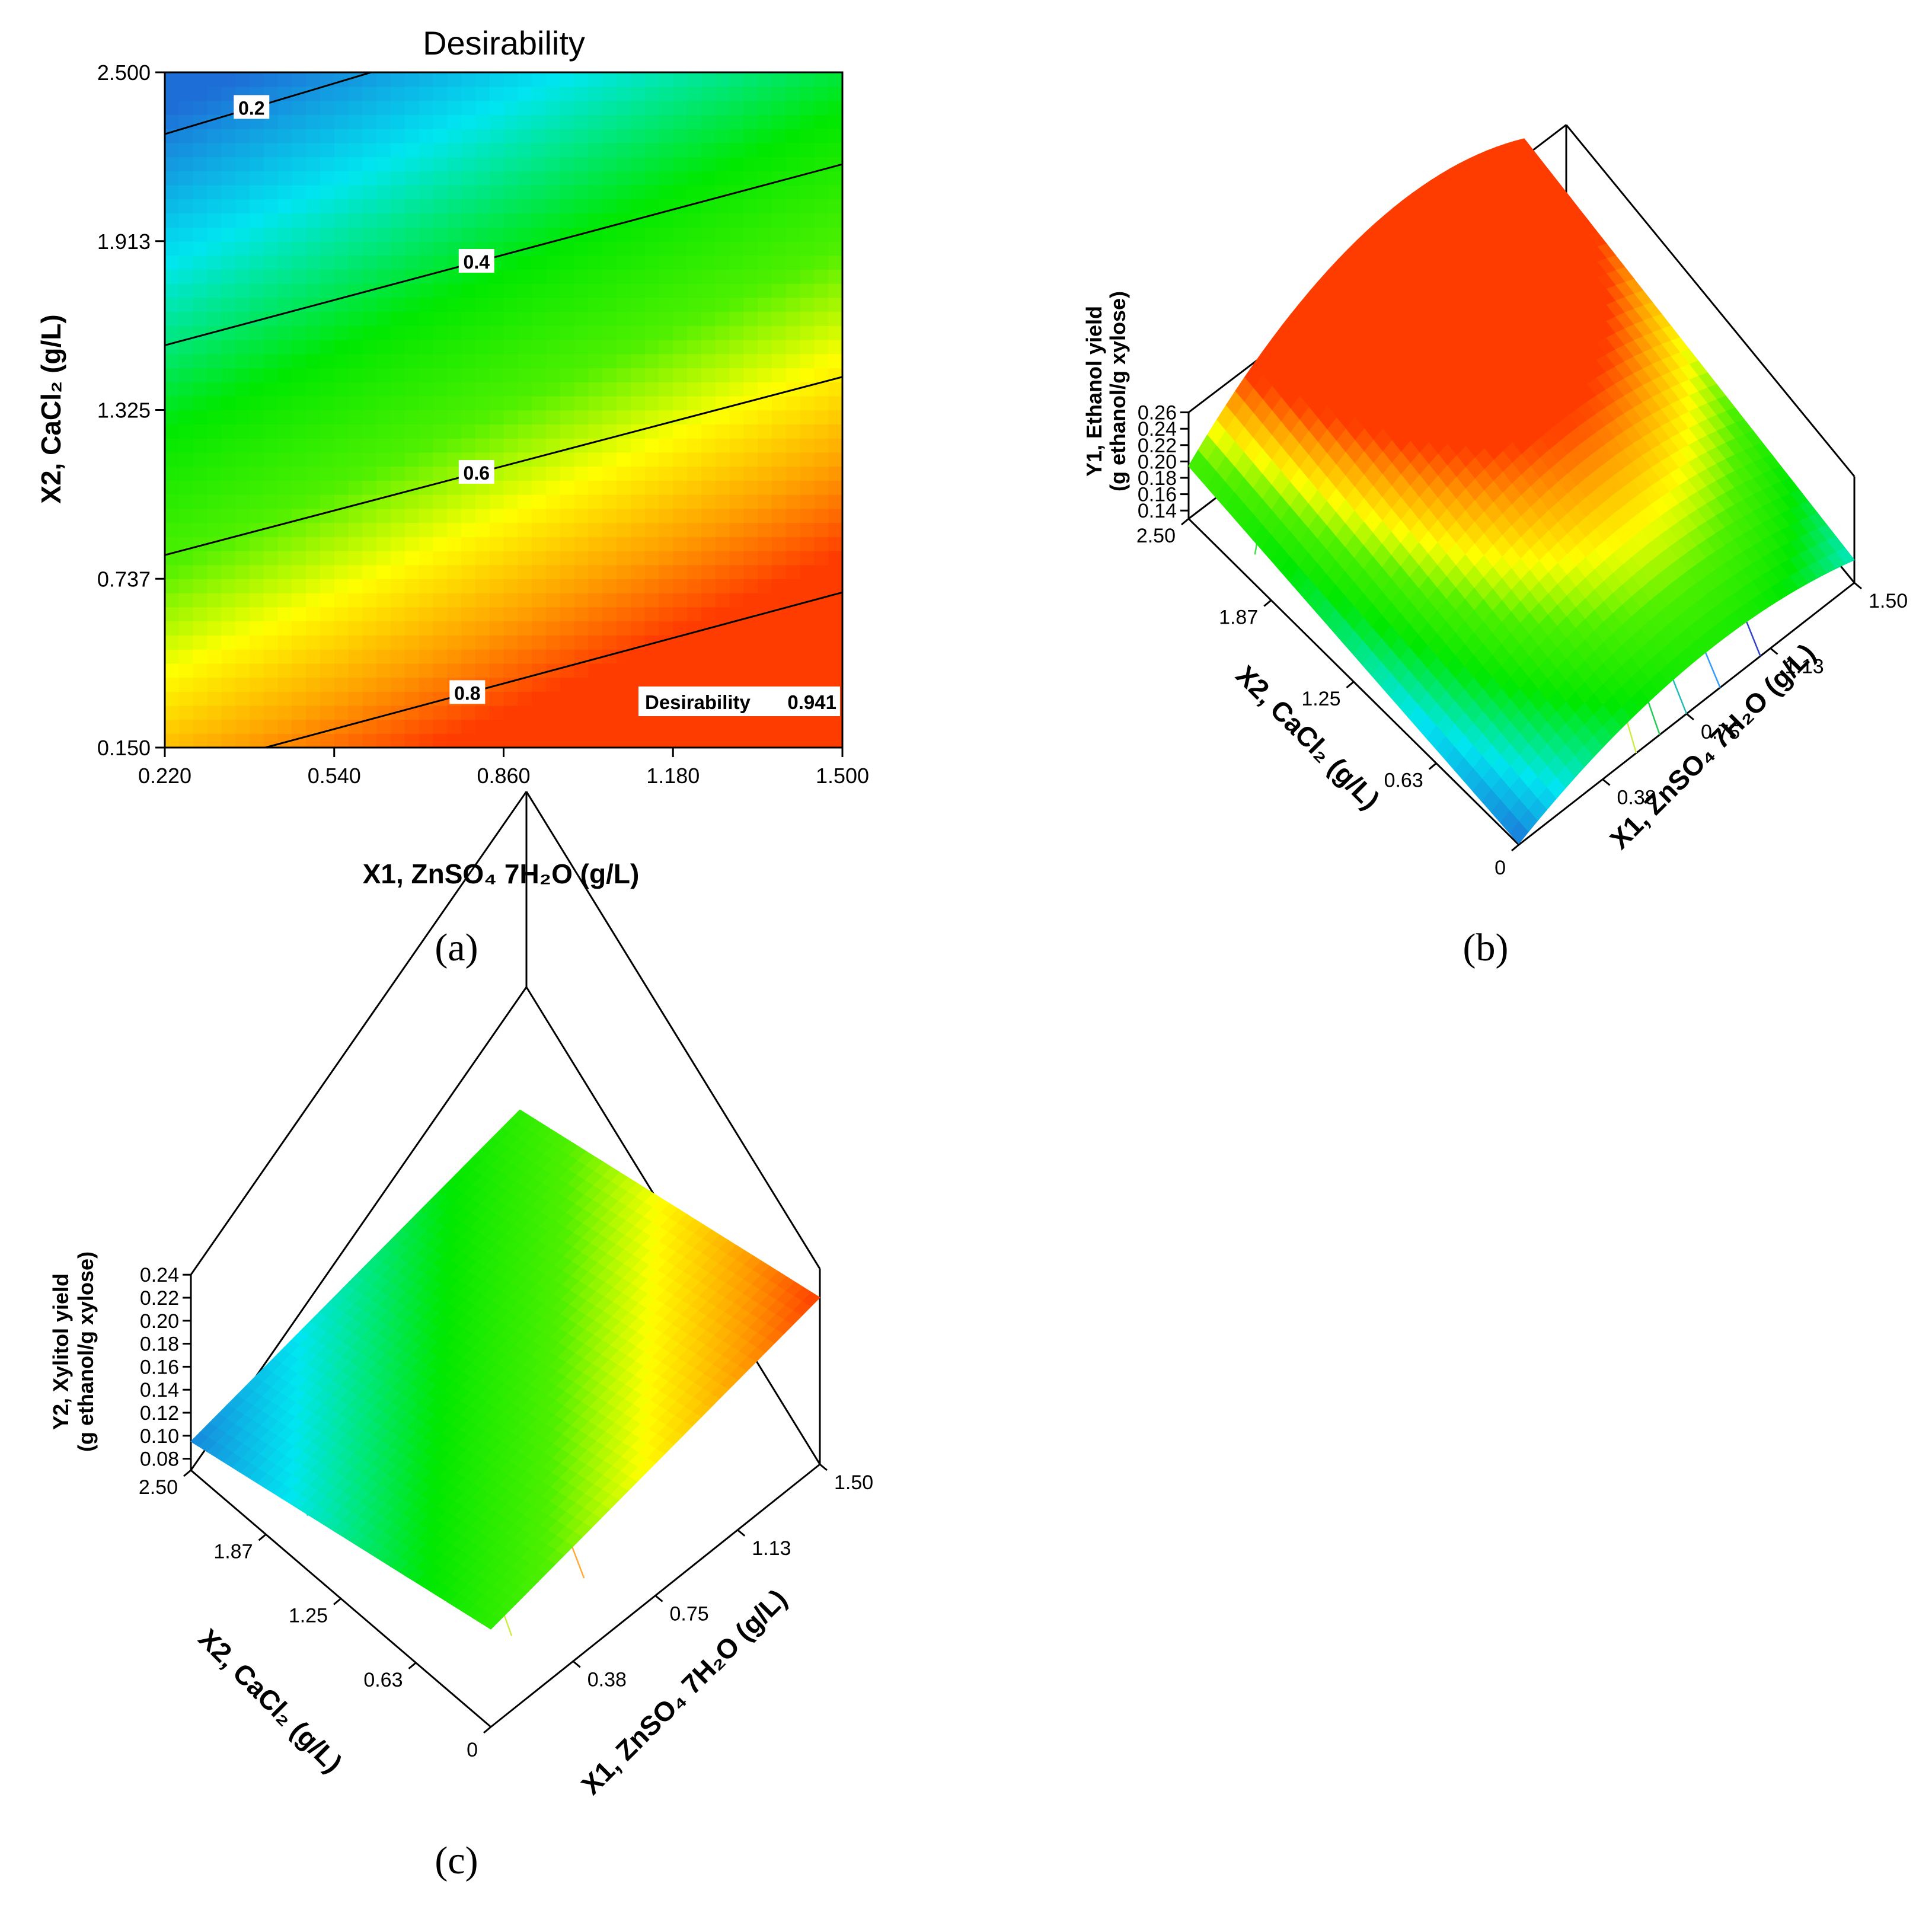  I want to click on z-tick-label: 0.18, so click(1157, 478).